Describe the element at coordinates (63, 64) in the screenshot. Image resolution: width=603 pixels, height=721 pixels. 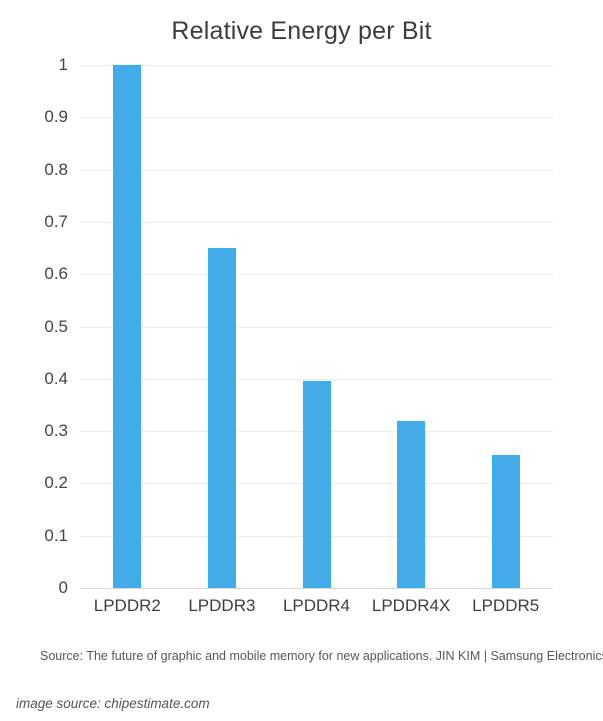
I see `y-tick-label: 1` at that location.